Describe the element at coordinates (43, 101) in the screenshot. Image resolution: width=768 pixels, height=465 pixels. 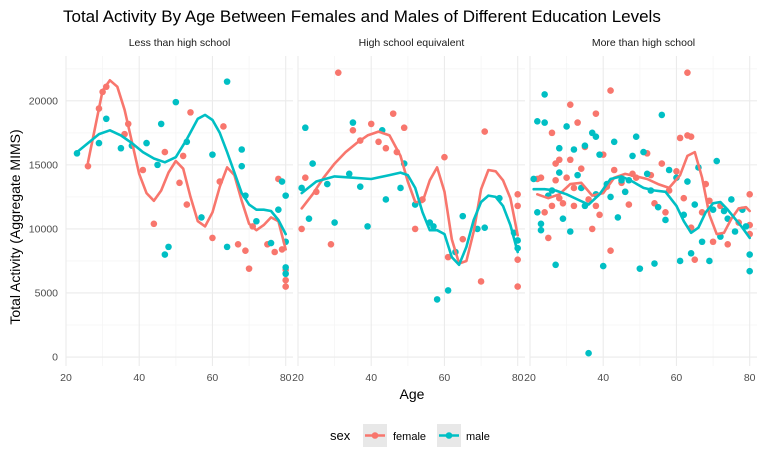
I see `y-tick-label: 20000` at that location.